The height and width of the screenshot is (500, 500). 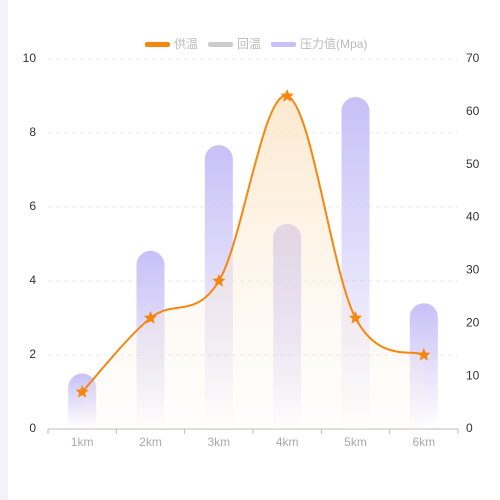 What do you see at coordinates (32, 354) in the screenshot?
I see `y-tick-label: 2` at bounding box center [32, 354].